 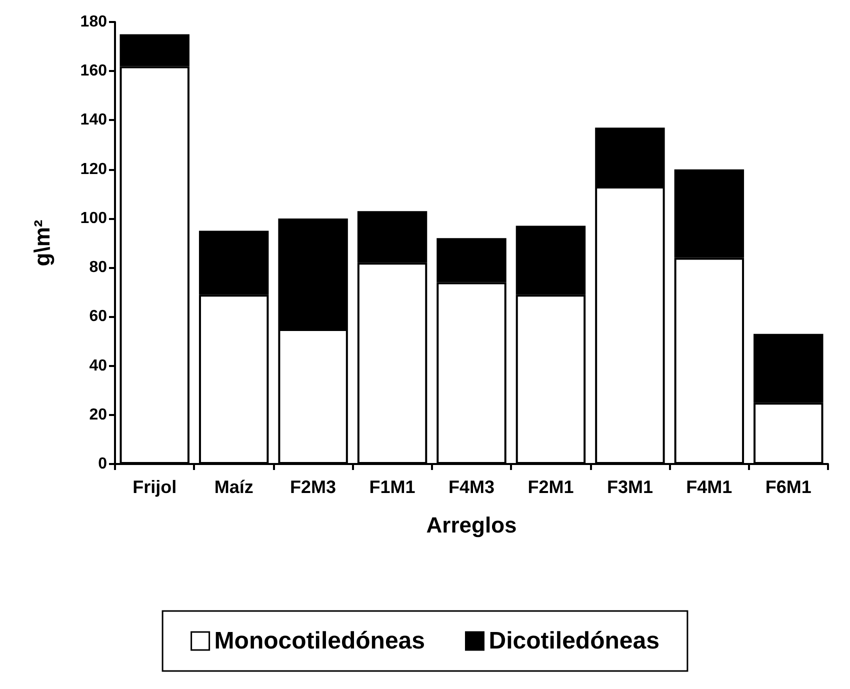 What do you see at coordinates (788, 487) in the screenshot?
I see `x-tick-label: F6M1` at bounding box center [788, 487].